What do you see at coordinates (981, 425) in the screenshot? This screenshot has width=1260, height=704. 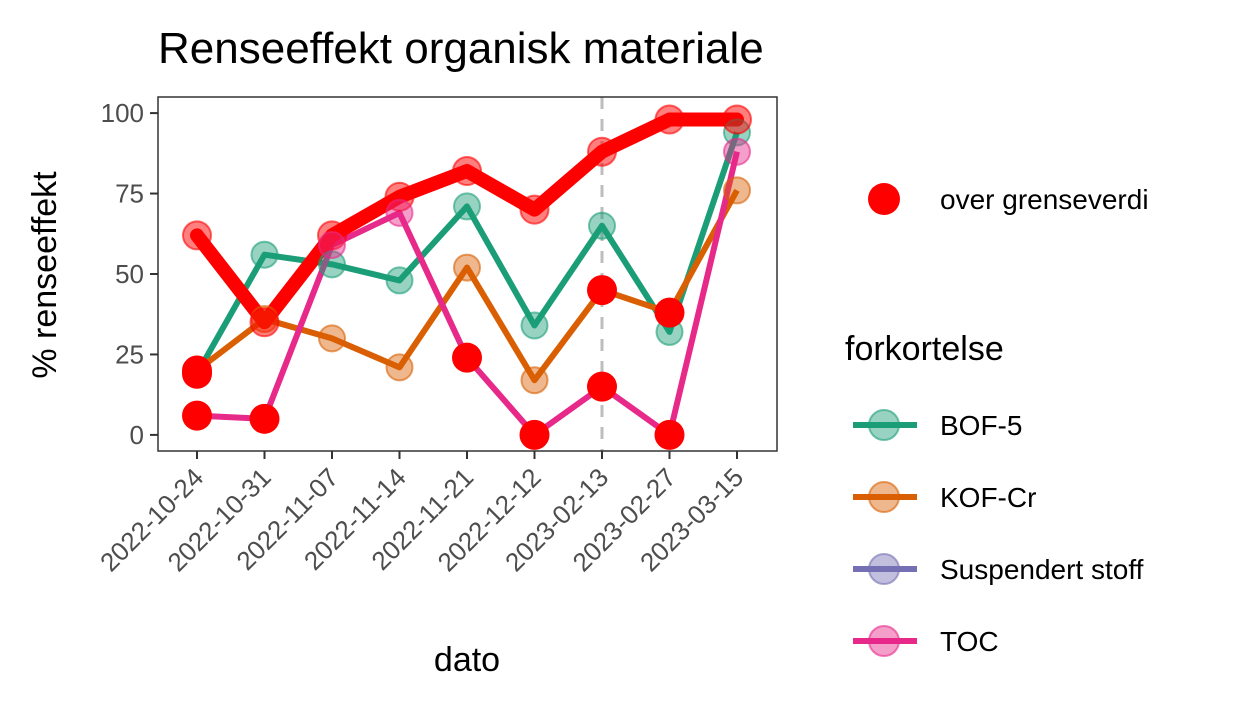 I see `legend-entry-label: BOF-5` at bounding box center [981, 425].